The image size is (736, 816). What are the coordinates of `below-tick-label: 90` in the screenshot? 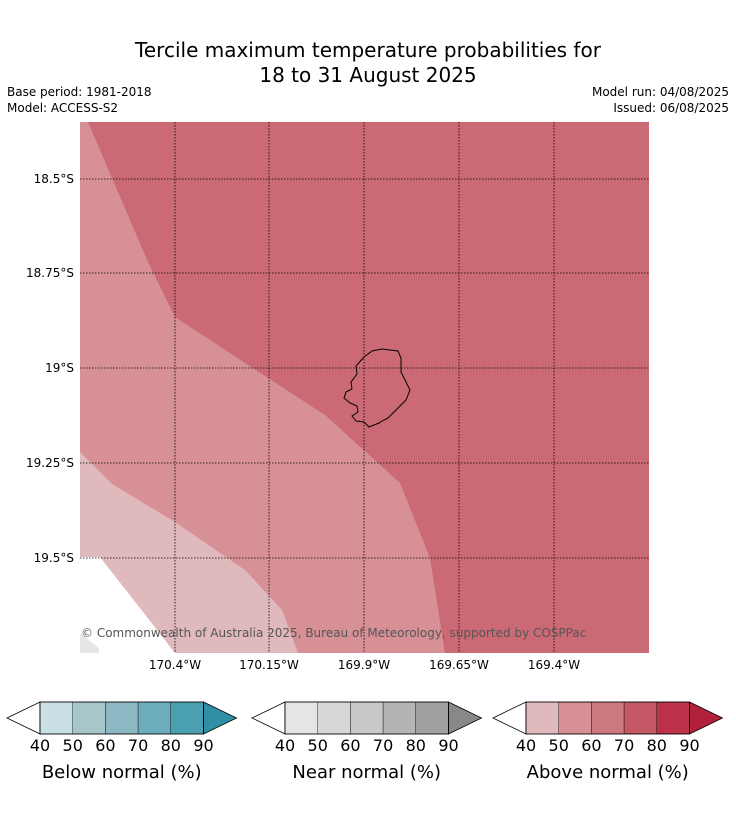 It's located at (203, 745).